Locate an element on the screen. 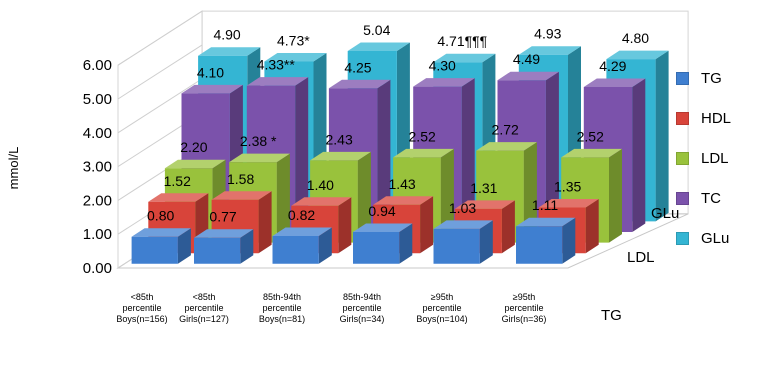  bar-value-label: 4.30 is located at coordinates (442, 66).